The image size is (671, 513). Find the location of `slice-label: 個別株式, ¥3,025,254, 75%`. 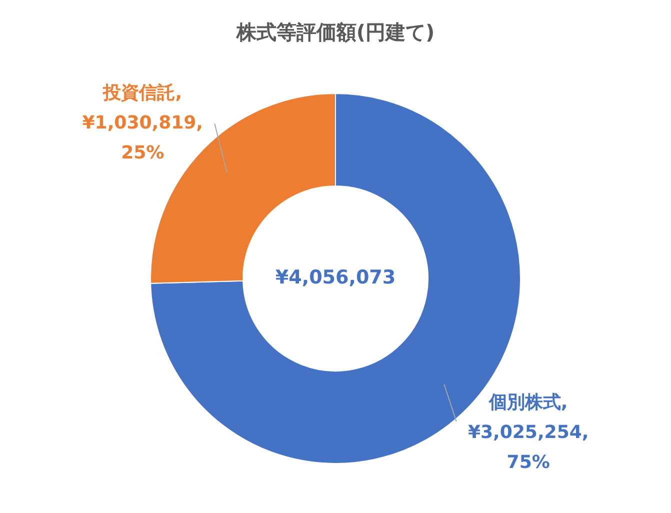

slice-label: 個別株式, ¥3,025,254, 75% is located at coordinates (528, 433).